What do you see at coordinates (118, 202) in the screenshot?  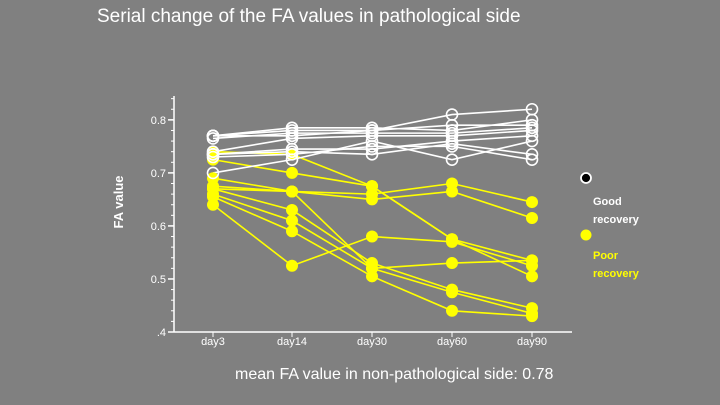 I see `y-axis-title: FA value` at bounding box center [118, 202].